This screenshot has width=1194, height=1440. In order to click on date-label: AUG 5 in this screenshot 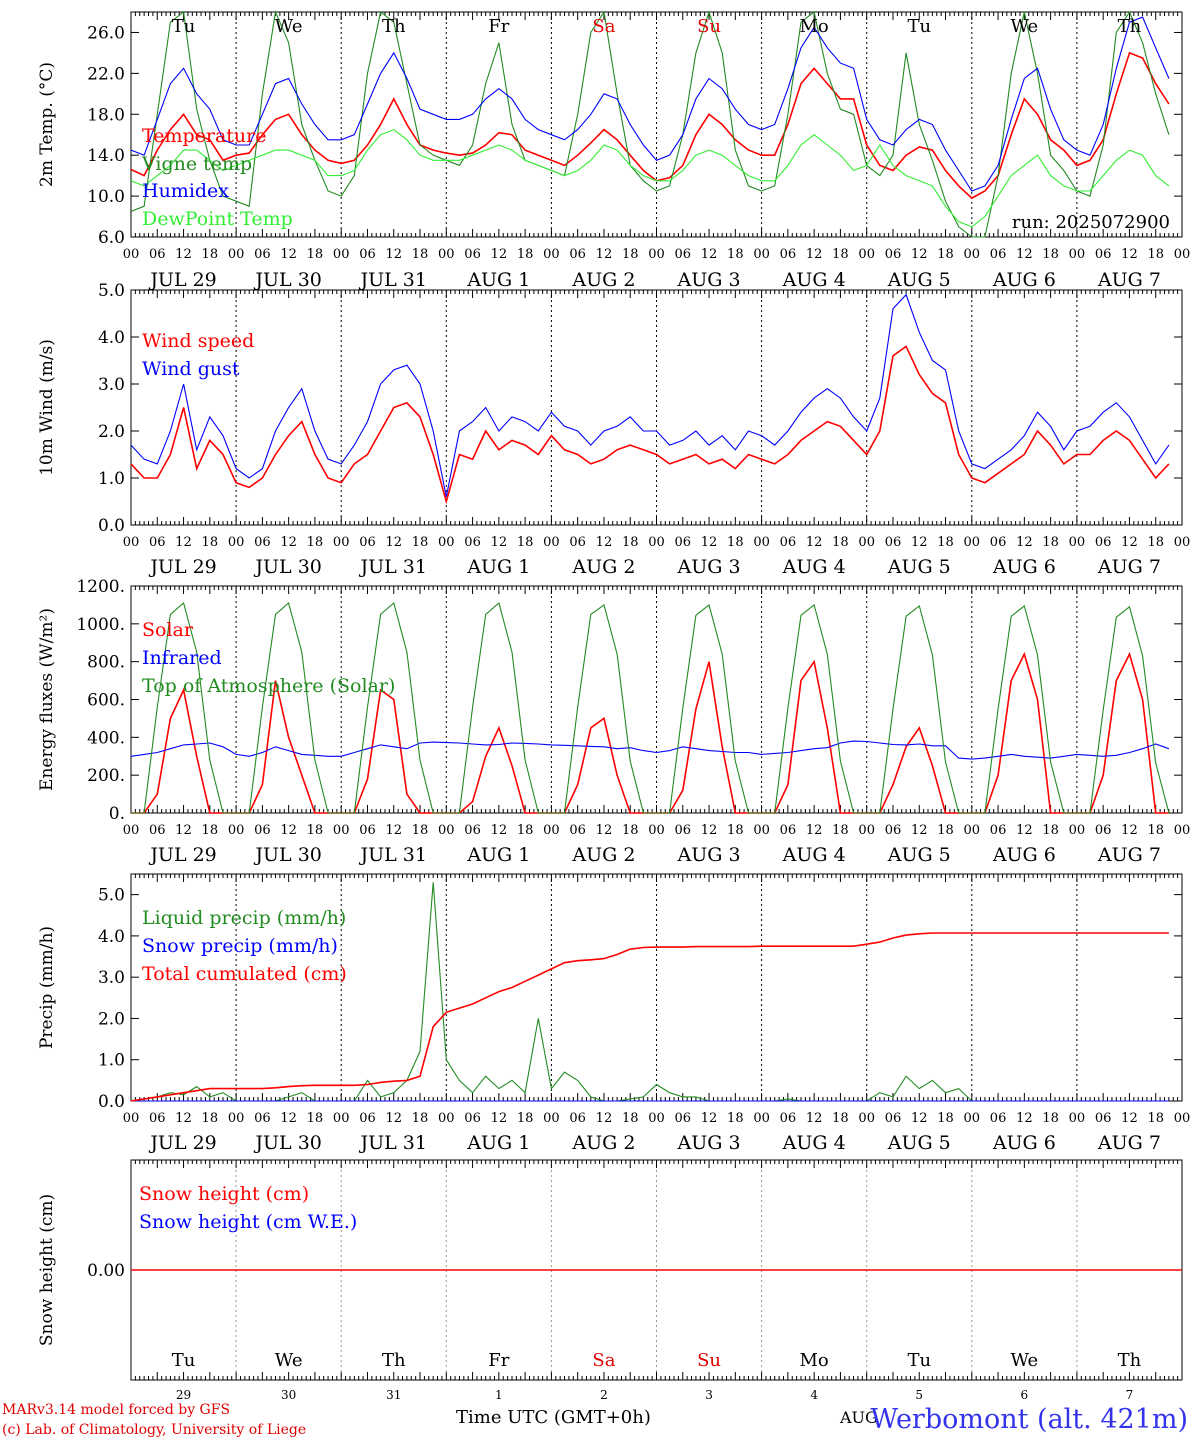, I will do `click(919, 280)`.